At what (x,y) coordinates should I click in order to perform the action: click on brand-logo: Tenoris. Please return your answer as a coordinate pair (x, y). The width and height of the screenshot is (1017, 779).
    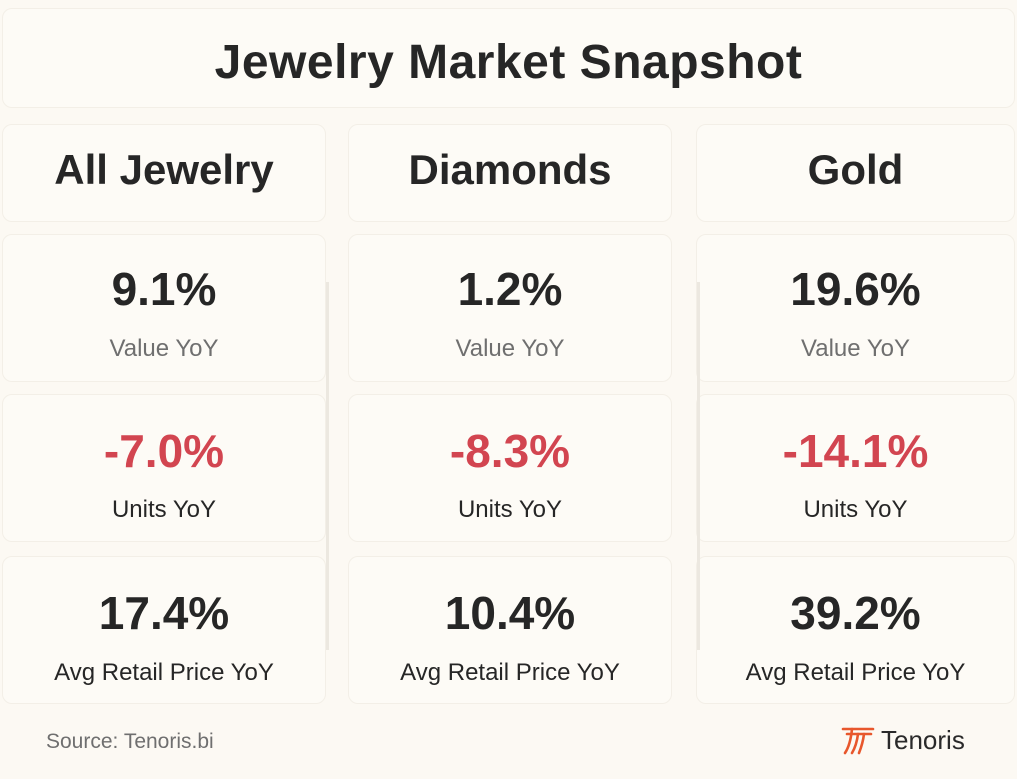
    Looking at the image, I should click on (903, 740).